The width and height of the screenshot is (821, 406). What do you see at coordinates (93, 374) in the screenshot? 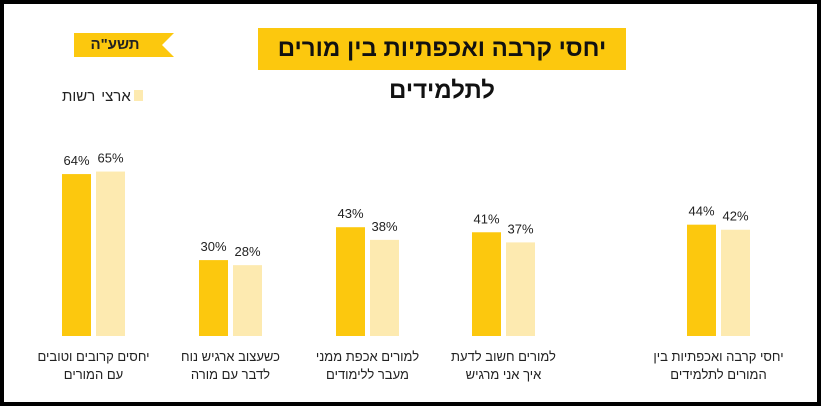
I see `category-label-line: עם המורים` at bounding box center [93, 374].